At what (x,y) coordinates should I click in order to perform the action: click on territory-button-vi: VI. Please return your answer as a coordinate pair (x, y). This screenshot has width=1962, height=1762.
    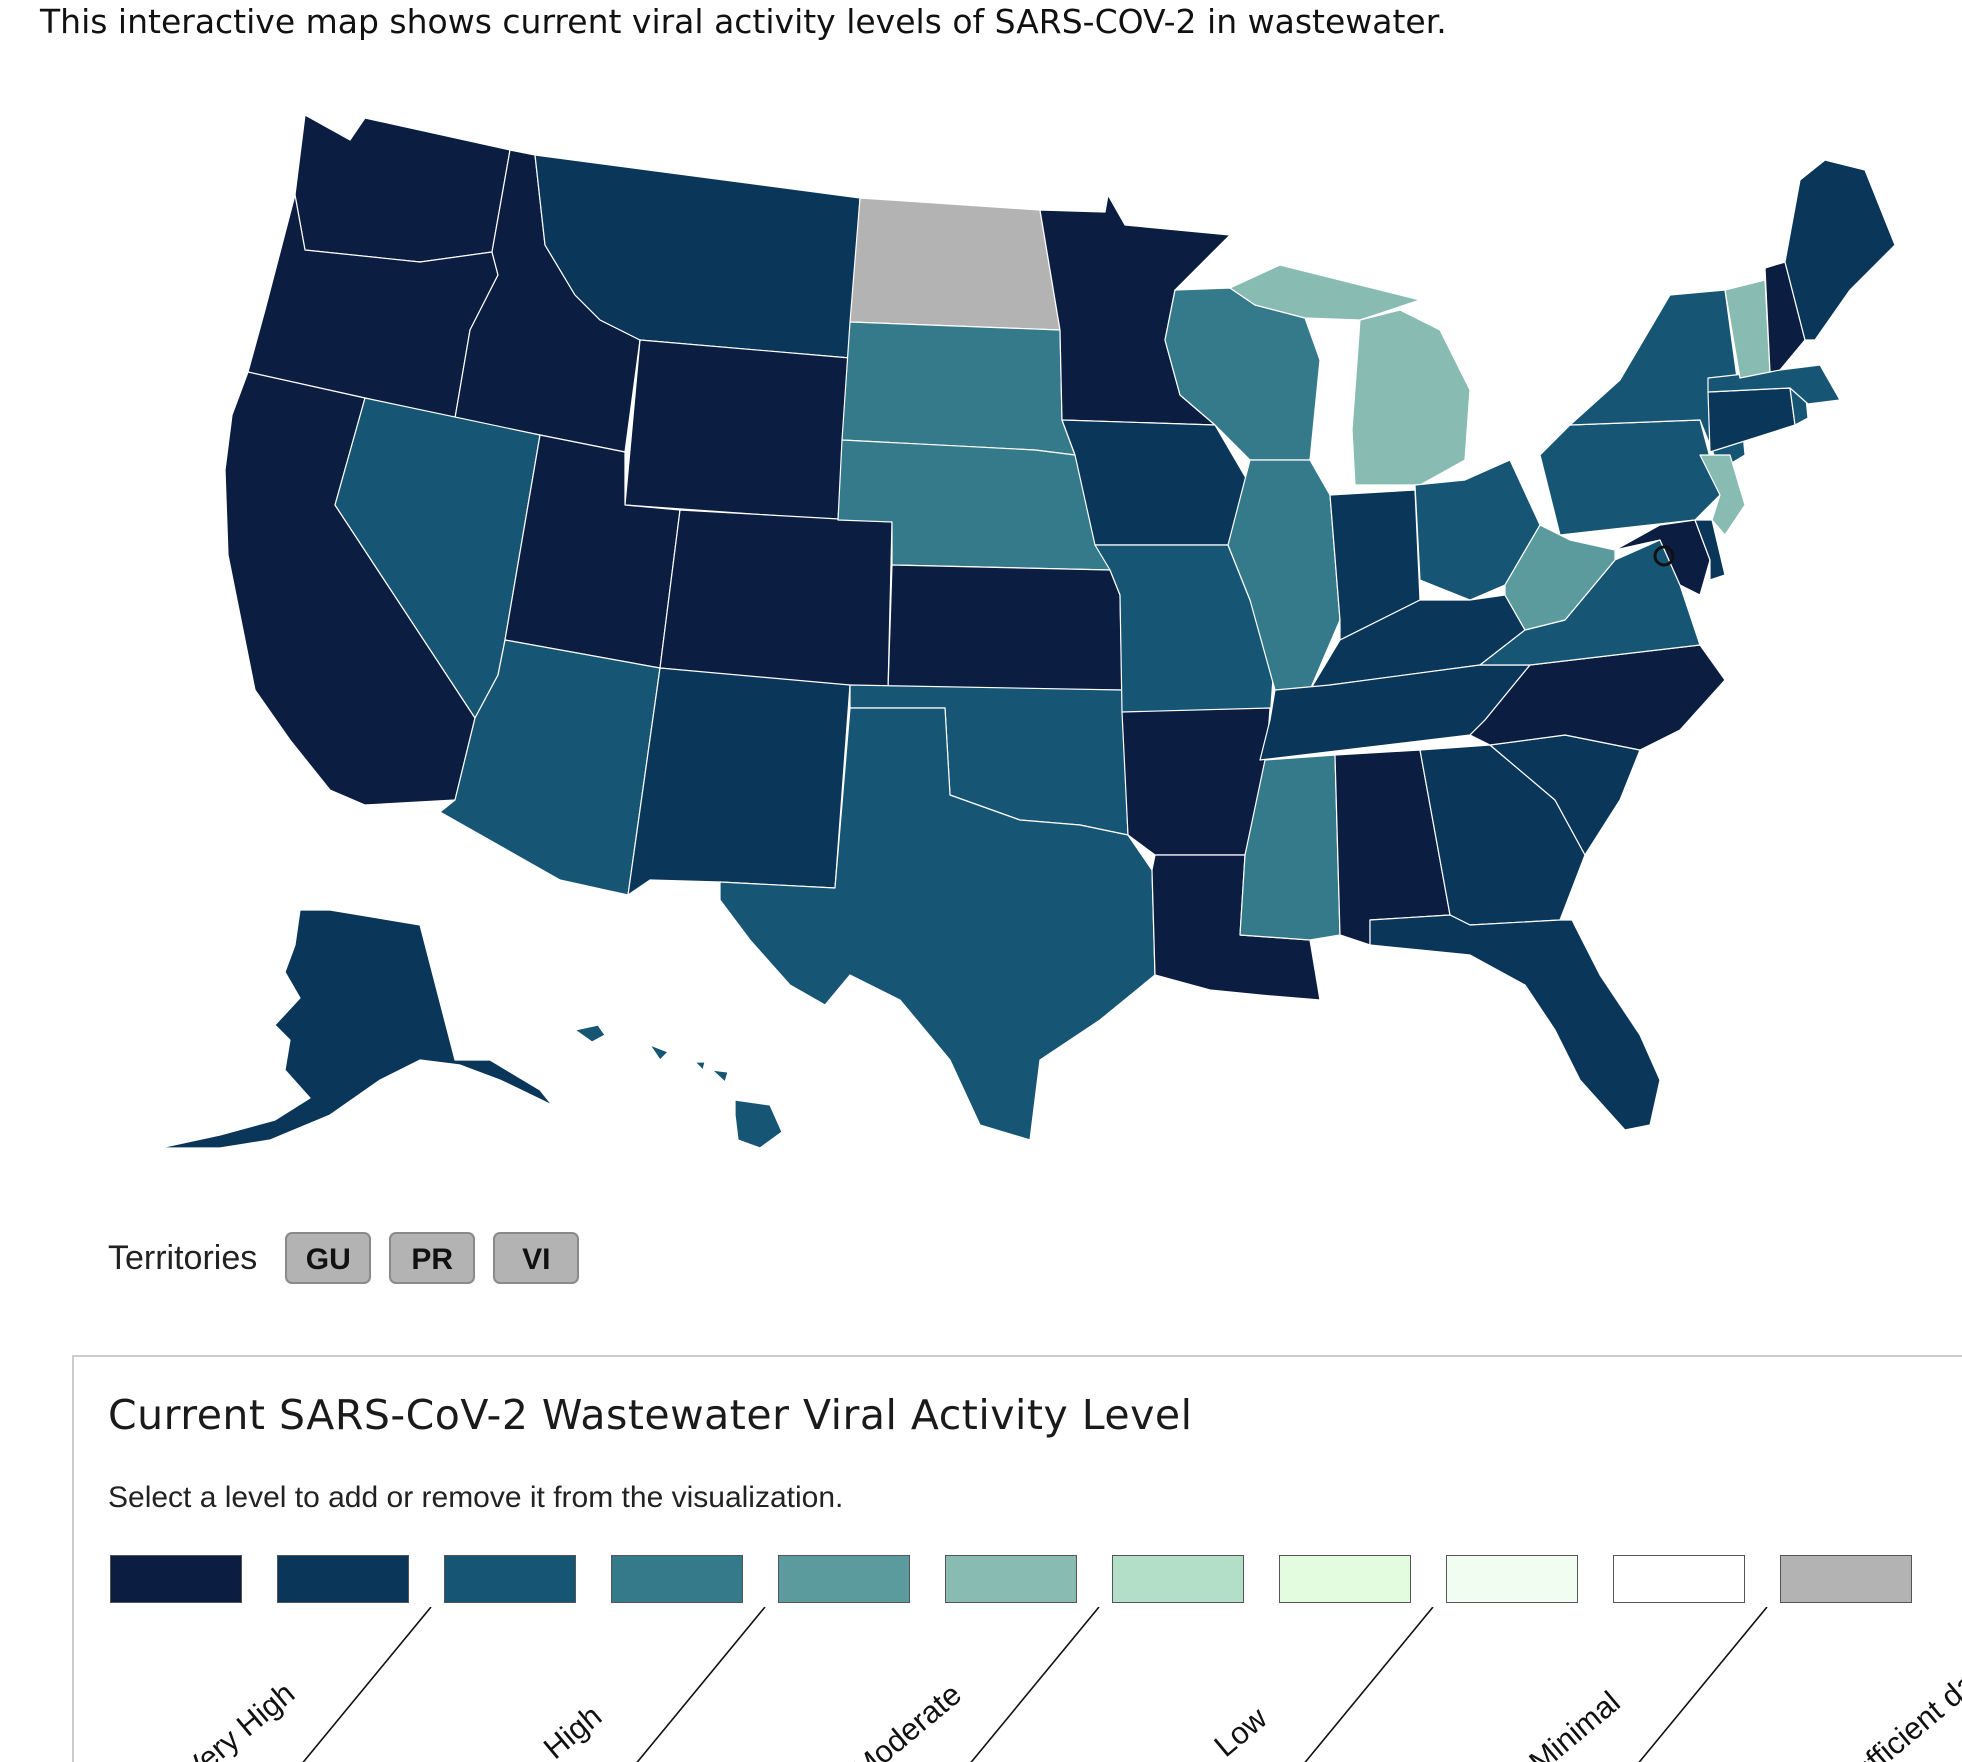
    Looking at the image, I should click on (536, 1258).